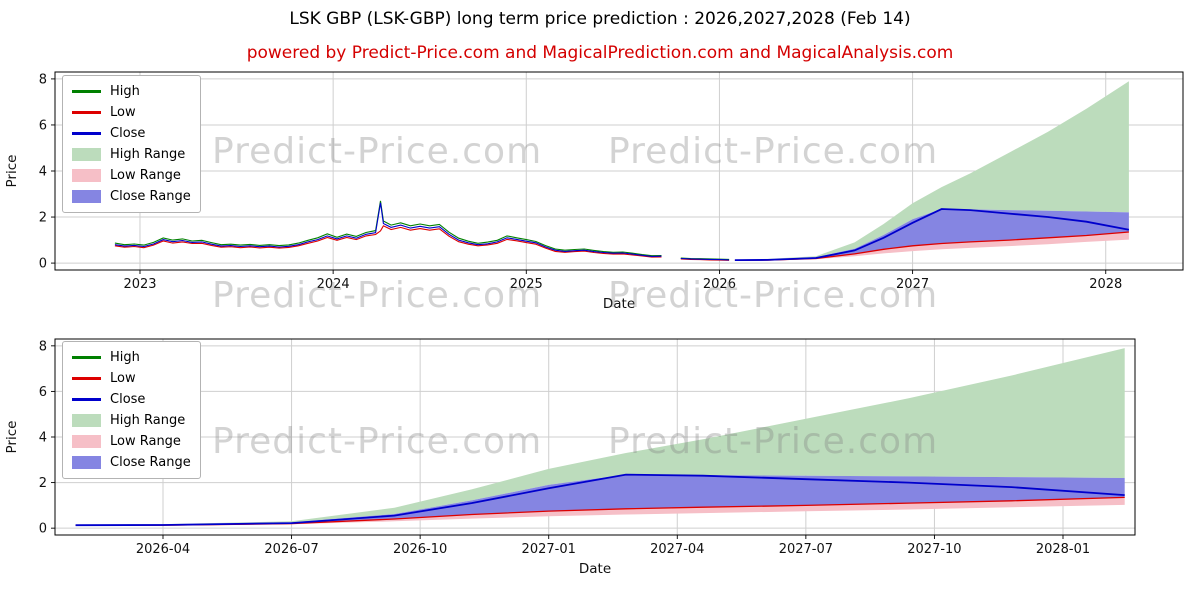  I want to click on svg-text: 2026-07, so click(291, 549).